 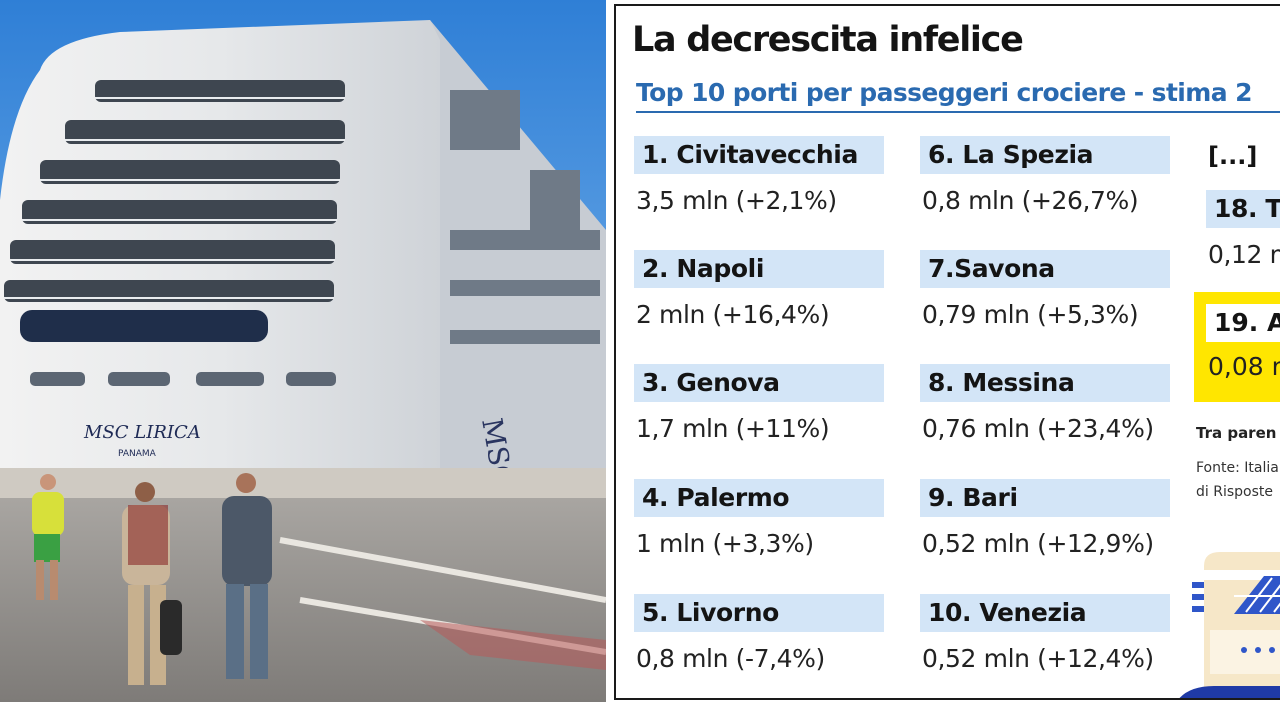 I want to click on source-line: Fonte: Italia, so click(x=1237, y=468).